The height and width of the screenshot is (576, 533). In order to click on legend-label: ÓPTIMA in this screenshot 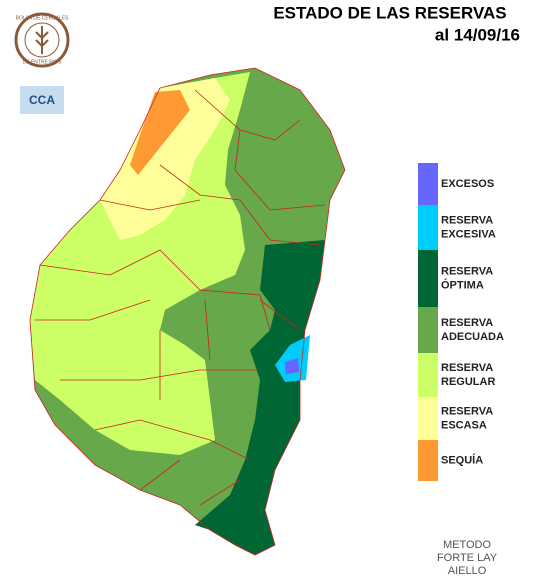, I will do `click(462, 284)`.